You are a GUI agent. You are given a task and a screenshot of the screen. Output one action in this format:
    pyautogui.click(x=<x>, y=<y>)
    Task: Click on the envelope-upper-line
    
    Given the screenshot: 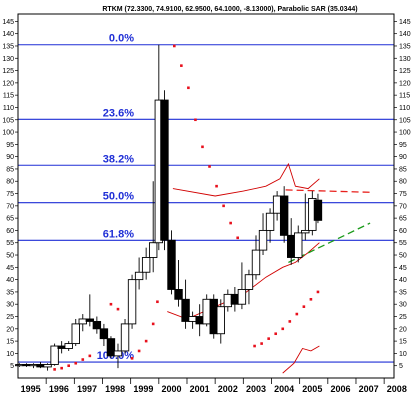 What is the action you would take?
    pyautogui.click(x=246, y=179)
    